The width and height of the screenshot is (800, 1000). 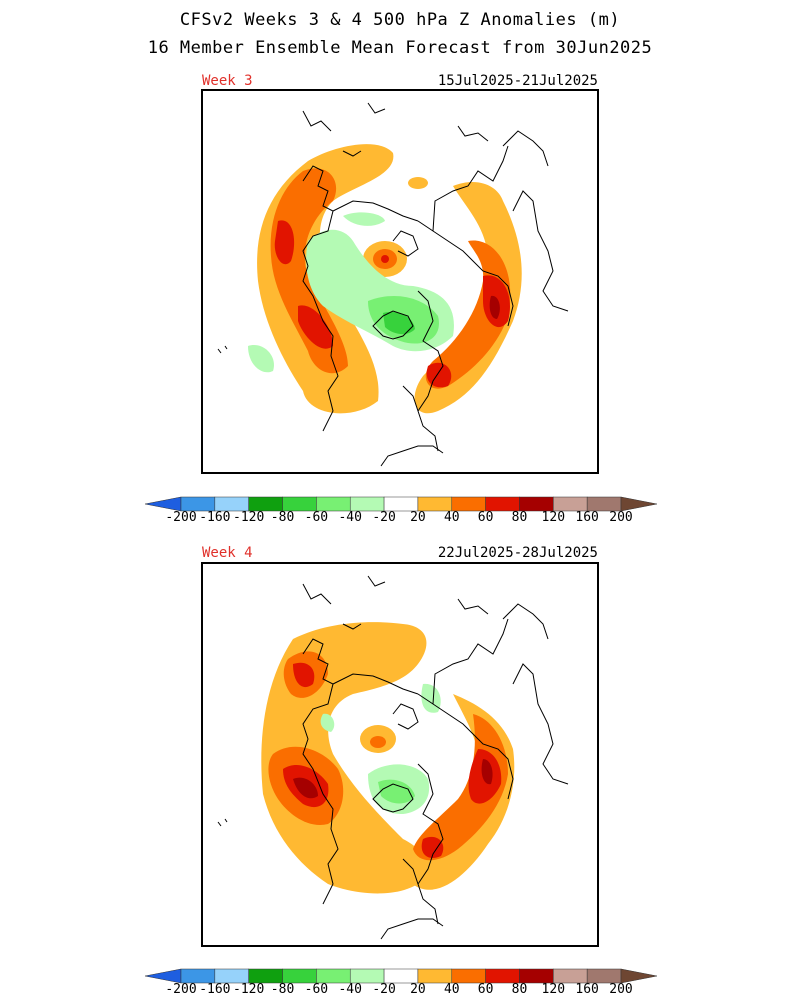 I want to click on week3-label: Week 3, so click(x=227, y=81).